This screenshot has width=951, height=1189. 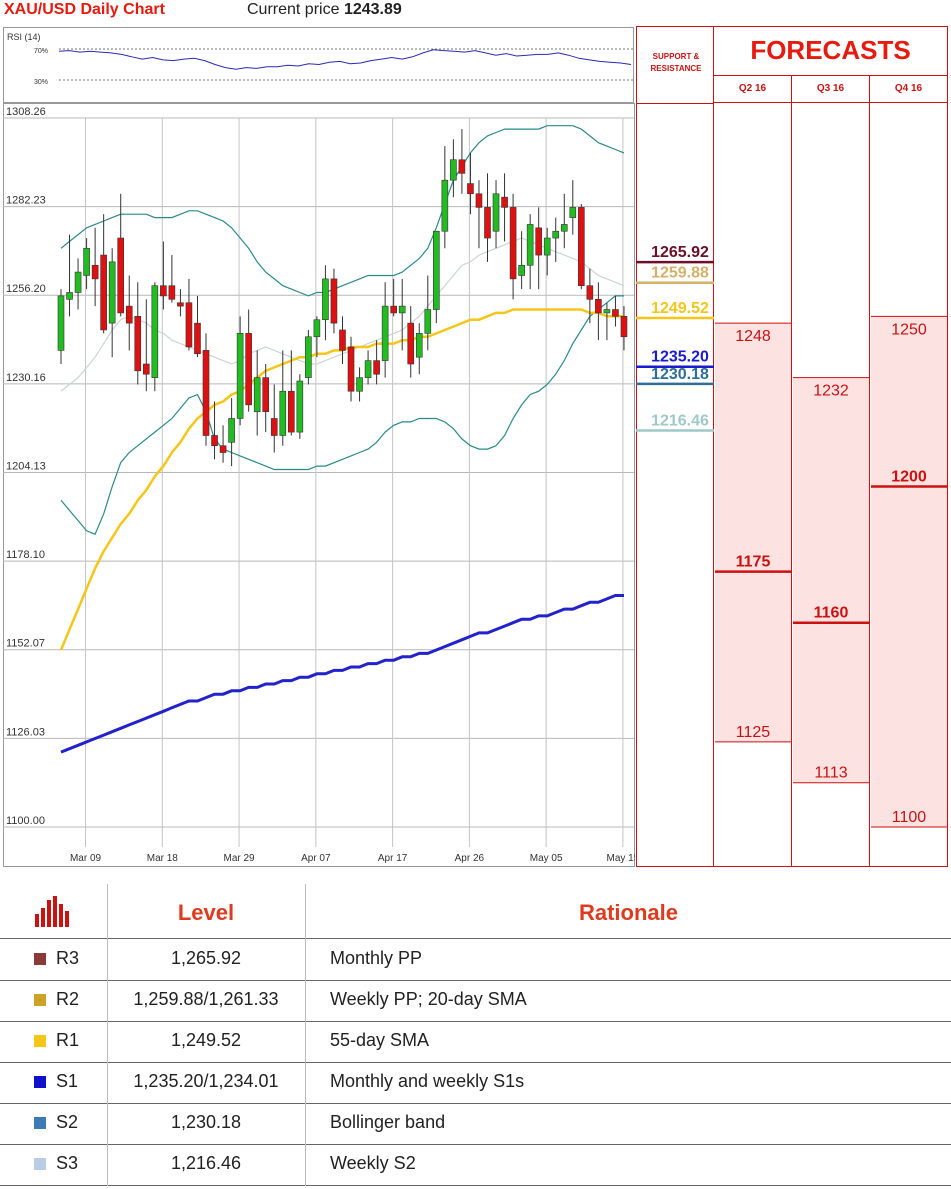 I want to click on level-code: S1, so click(x=67, y=1081).